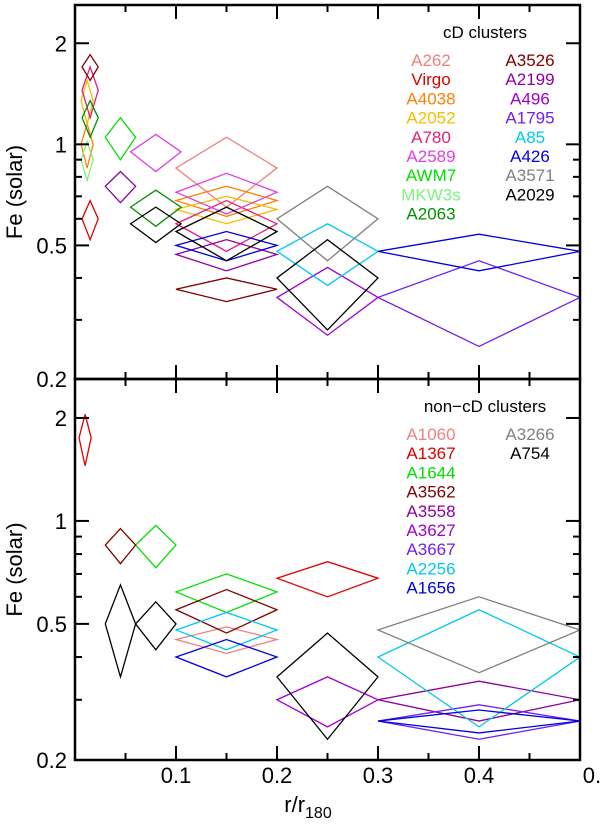  What do you see at coordinates (120, 138) in the screenshot?
I see `data-point-awm7` at bounding box center [120, 138].